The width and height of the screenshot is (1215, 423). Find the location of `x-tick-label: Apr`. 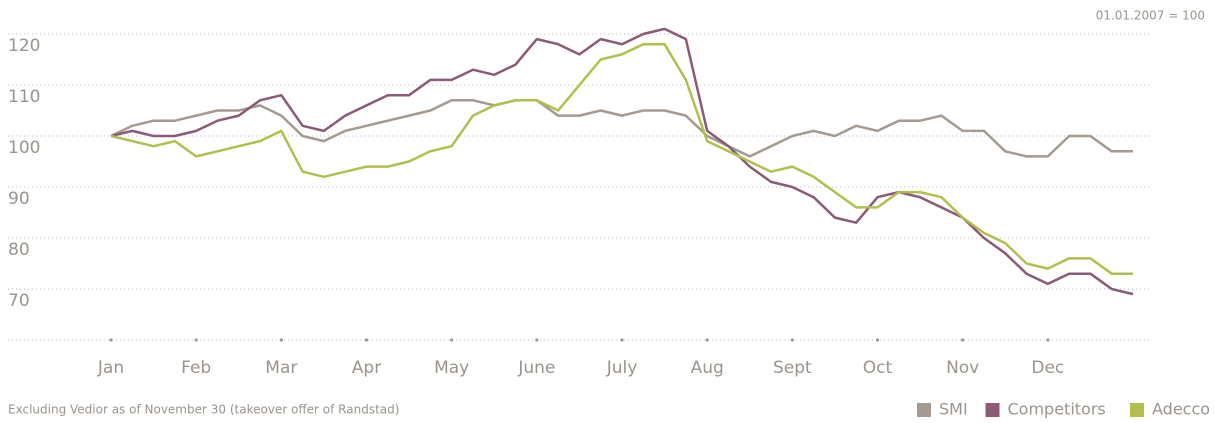

x-tick-label: Apr is located at coordinates (366, 368).